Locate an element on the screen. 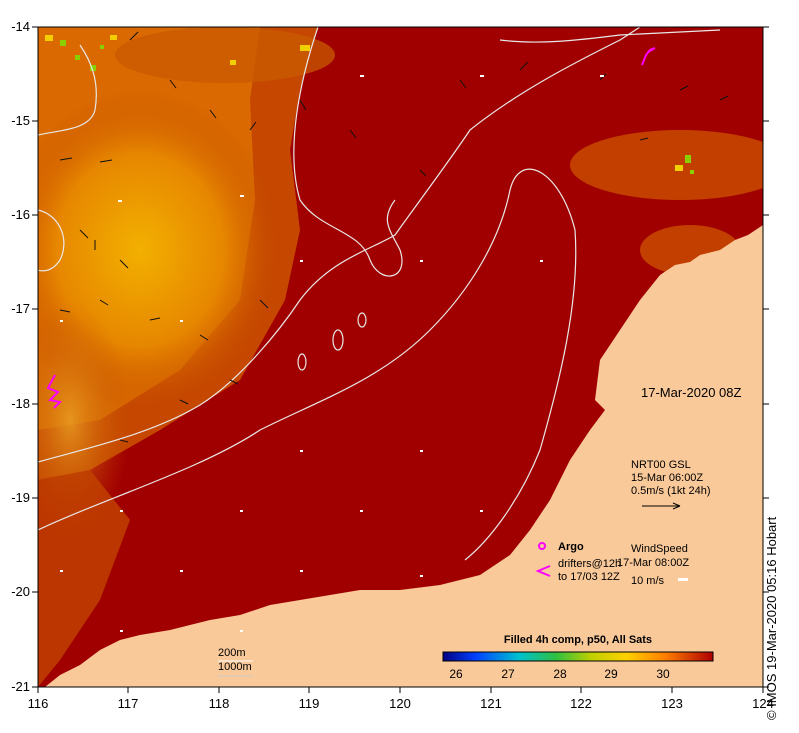 This screenshot has width=799, height=733. lon-tick-121: 121 is located at coordinates (491, 703).